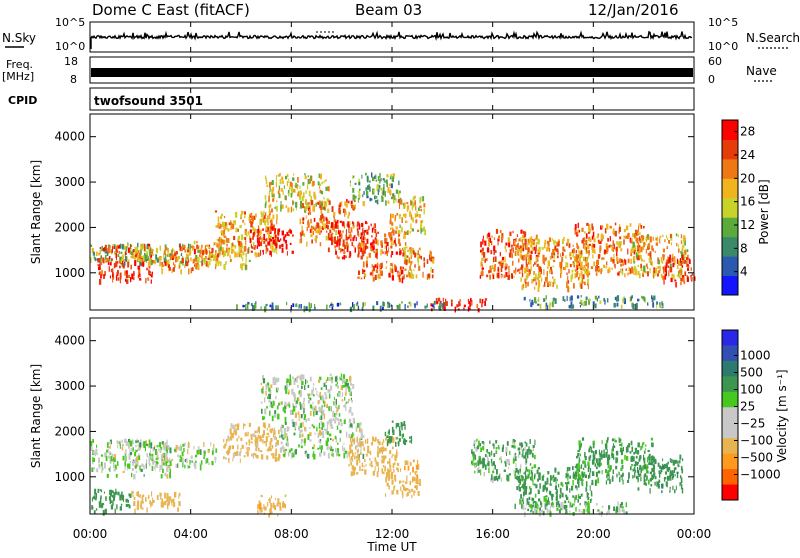 The height and width of the screenshot is (558, 800). What do you see at coordinates (730, 368) in the screenshot?
I see `velocity-colorbar-swatch` at bounding box center [730, 368].